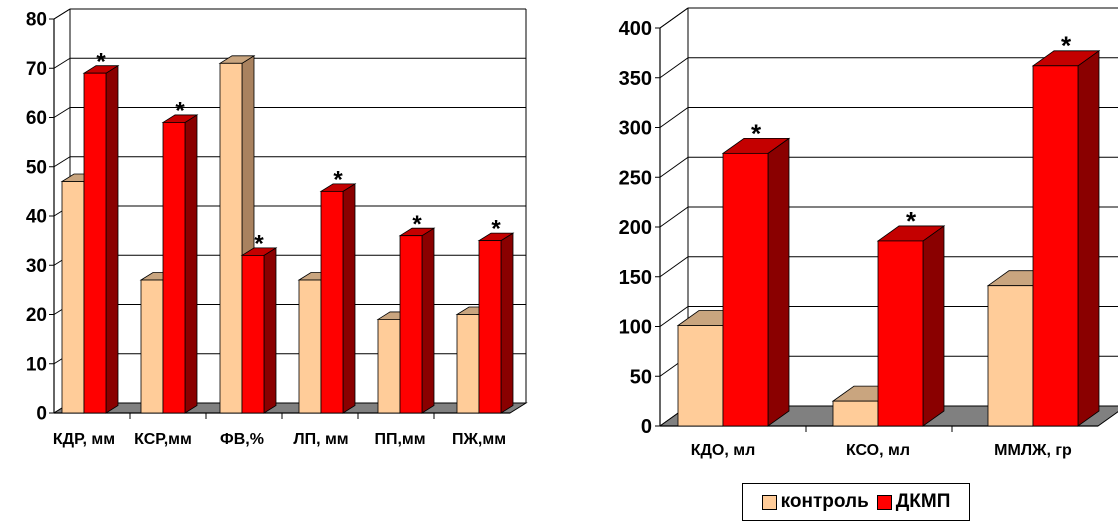 Image resolution: width=1118 pixels, height=528 pixels. I want to click on legend-label-dkmp: ДКМП, so click(923, 501).